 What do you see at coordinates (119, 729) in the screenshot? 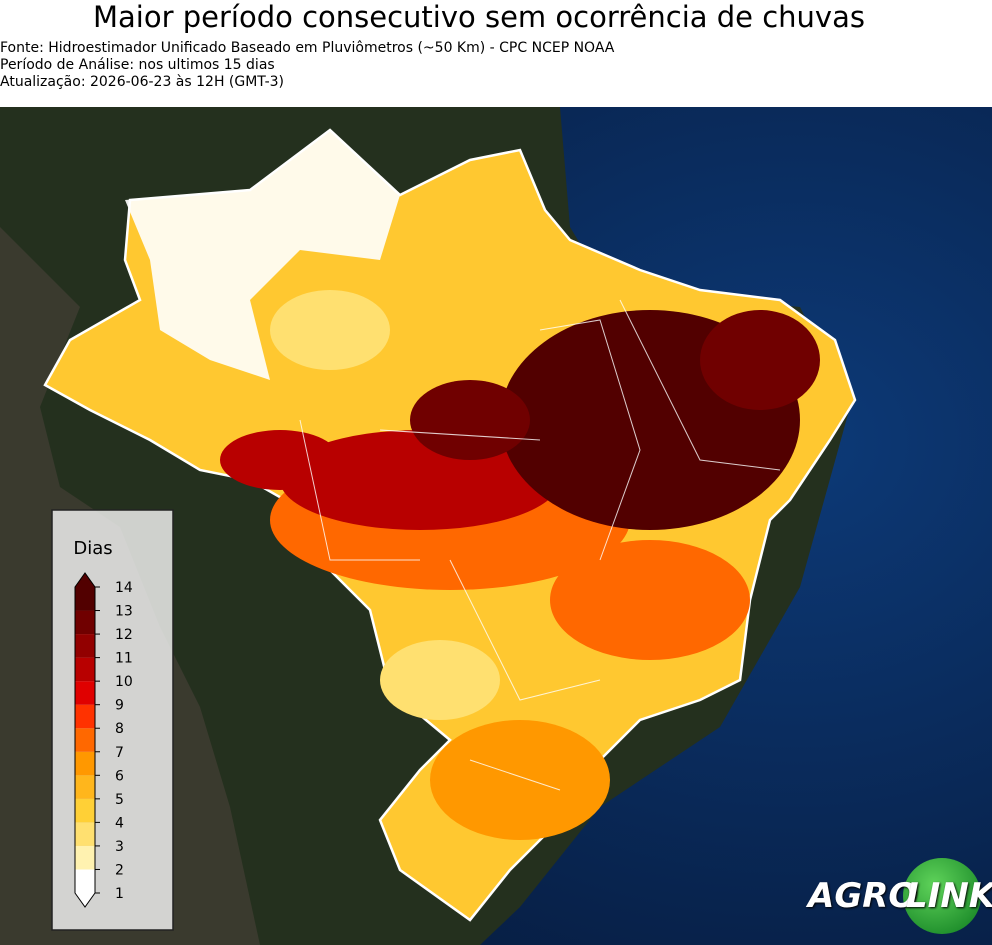
I see `colorbar-tick-label: 8` at bounding box center [119, 729].